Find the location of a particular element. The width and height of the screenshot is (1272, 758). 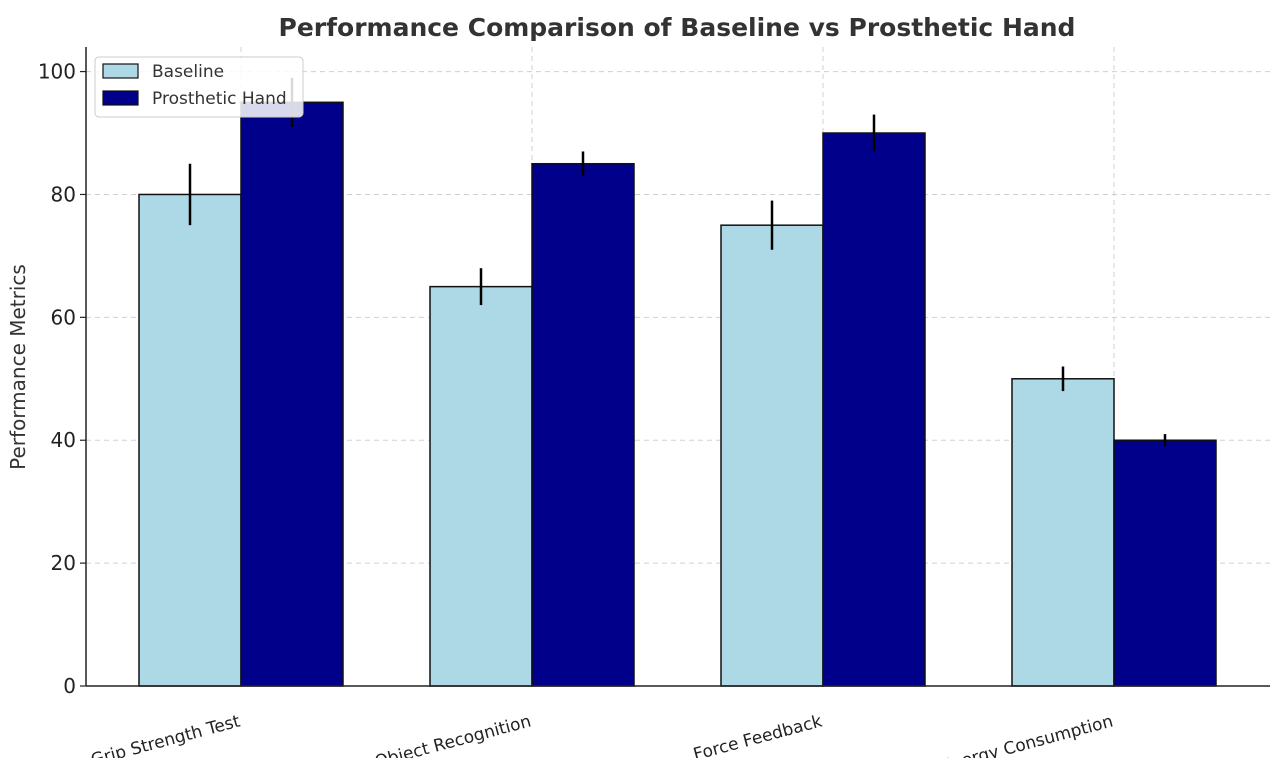

y-axis-label: Performance Metrics is located at coordinates (18, 367).